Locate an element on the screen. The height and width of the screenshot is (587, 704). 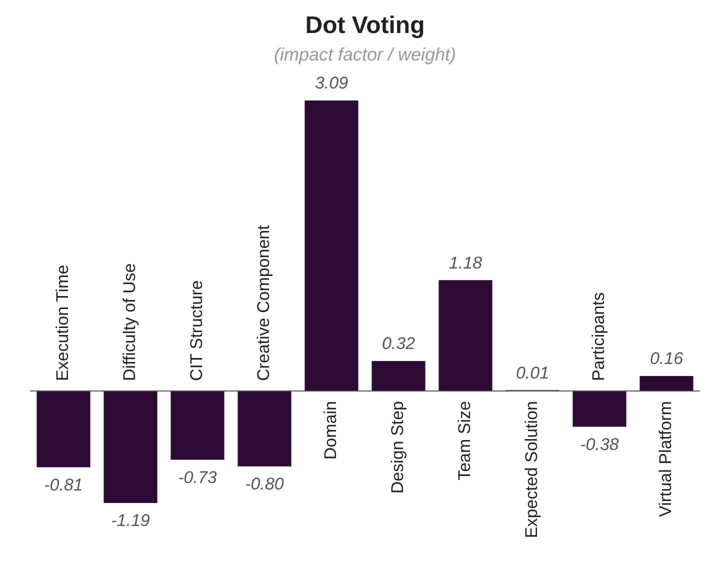
x-tick-label: Design Step is located at coordinates (398, 447).